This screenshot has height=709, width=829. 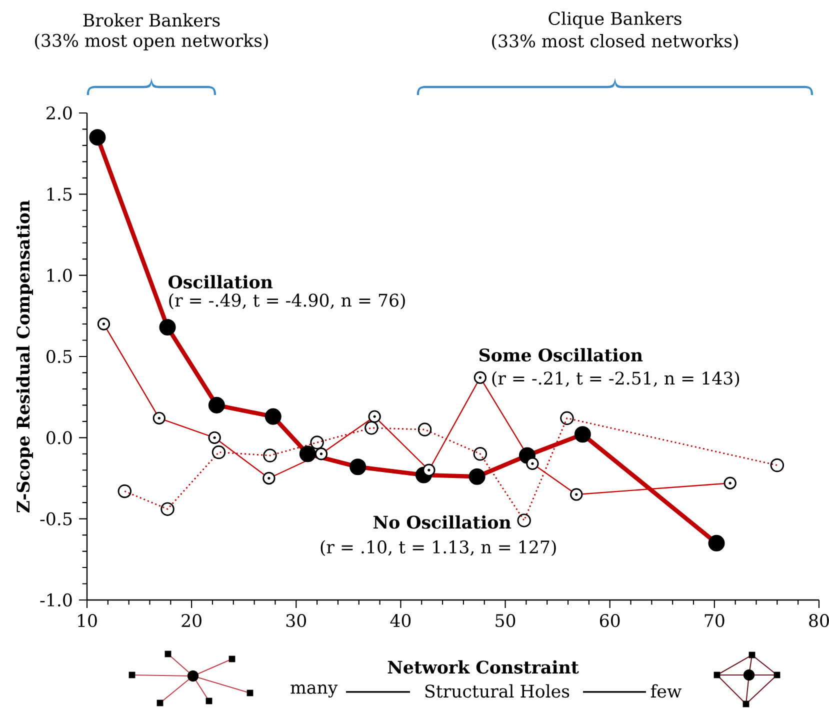 I want to click on x-tick-label: 20, so click(x=192, y=621).